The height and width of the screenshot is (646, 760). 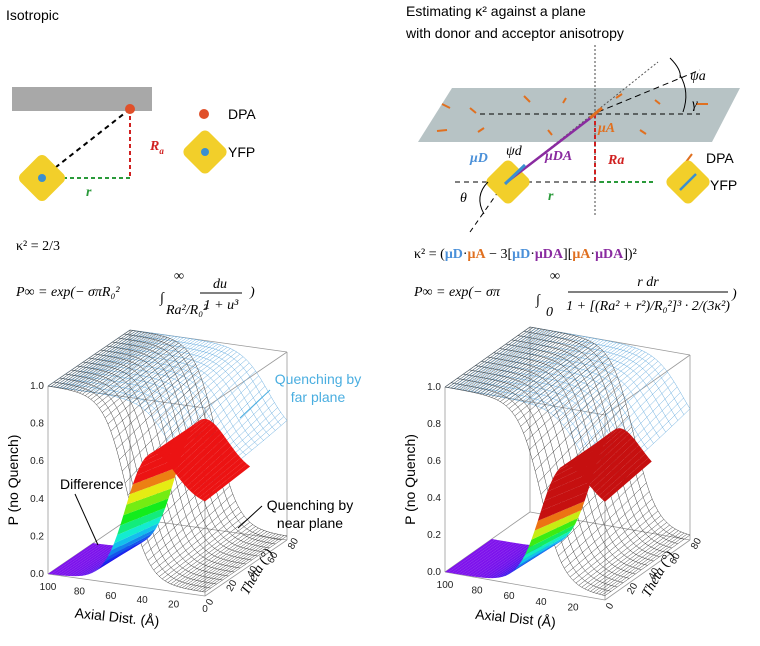 What do you see at coordinates (89, 192) in the screenshot?
I see `label-small-r: r` at bounding box center [89, 192].